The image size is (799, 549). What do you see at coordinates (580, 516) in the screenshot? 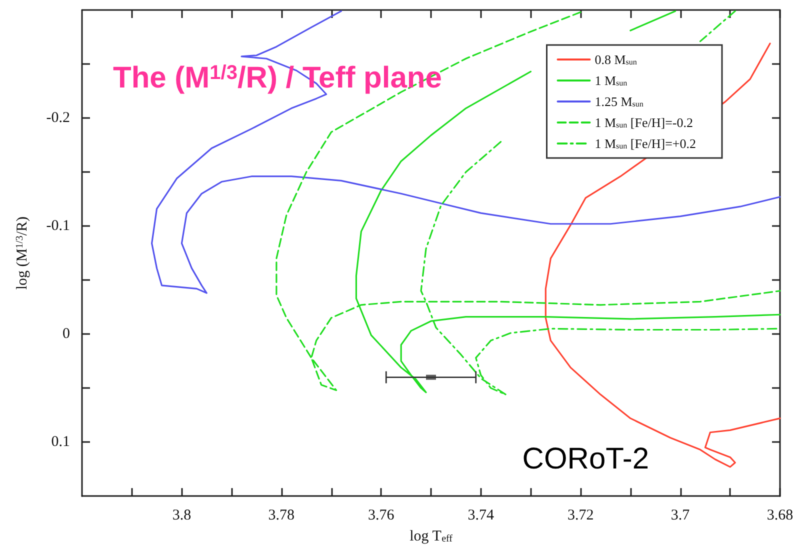
I see `x-tick-label: 3.72` at bounding box center [580, 516].